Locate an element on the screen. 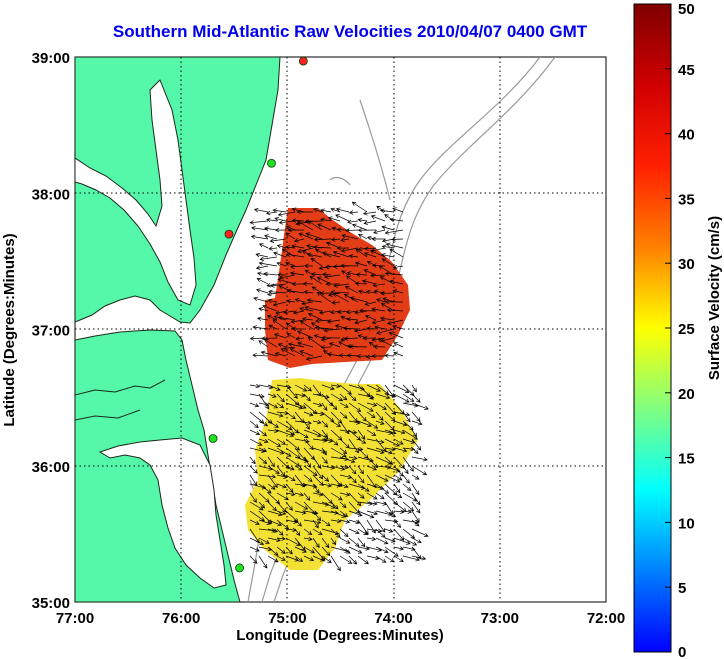 Image resolution: width=724 pixels, height=659 pixels. colorbar-tick-label: 50 is located at coordinates (686, 9).